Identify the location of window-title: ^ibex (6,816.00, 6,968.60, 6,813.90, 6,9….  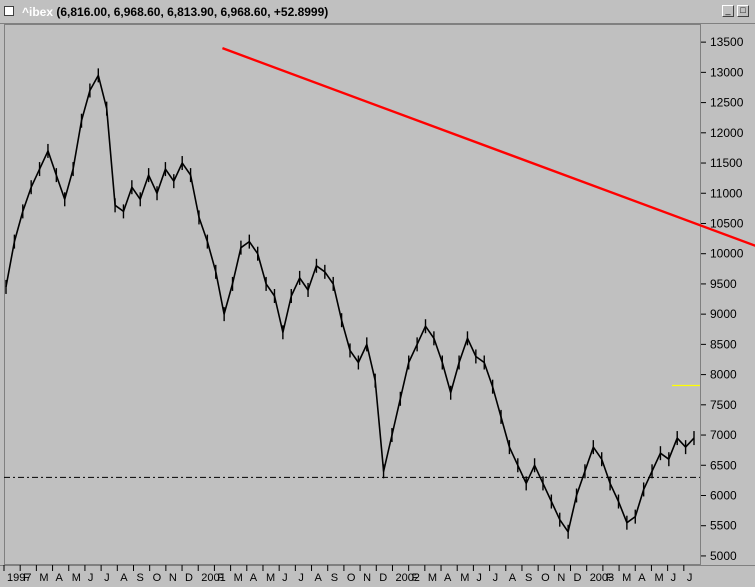
(175, 12).